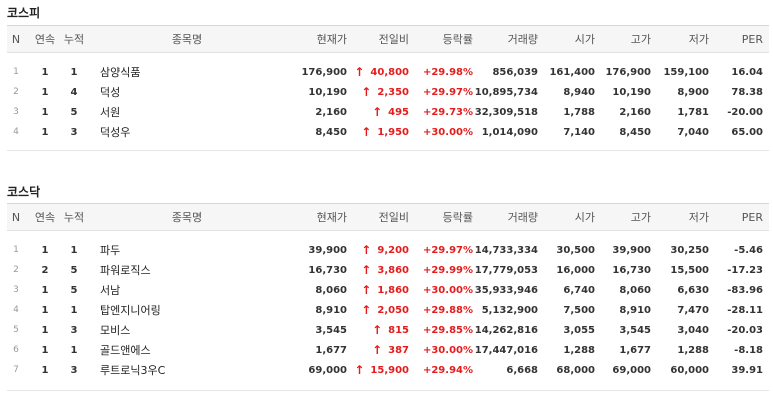  Describe the element at coordinates (447, 270) in the screenshot. I see `cell-rate: +29.99%` at that location.